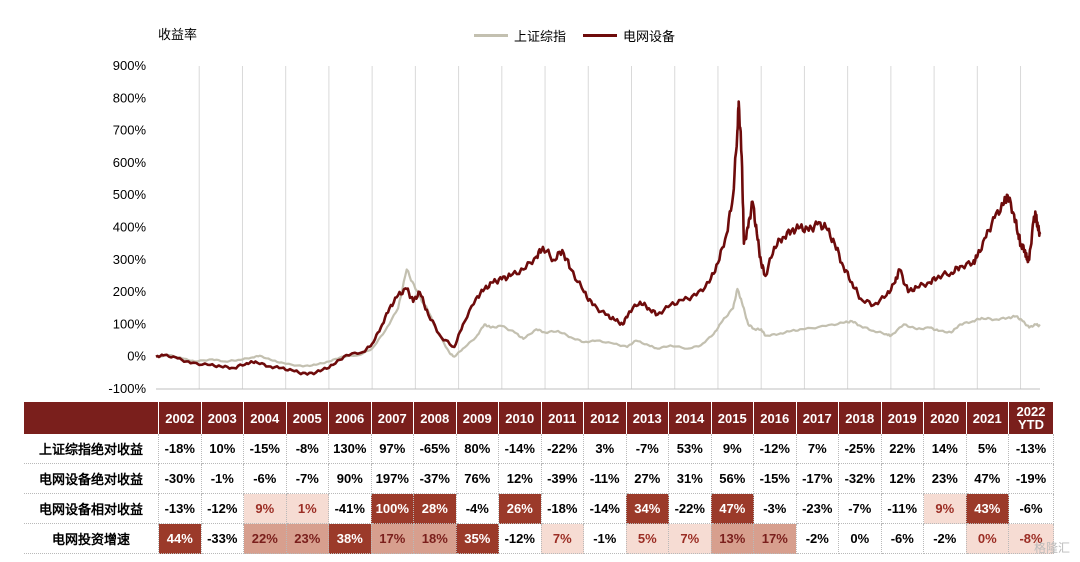 Image resolution: width=1080 pixels, height=562 pixels. Describe the element at coordinates (435, 508) in the screenshot. I see `table-cell: 28%` at that location.